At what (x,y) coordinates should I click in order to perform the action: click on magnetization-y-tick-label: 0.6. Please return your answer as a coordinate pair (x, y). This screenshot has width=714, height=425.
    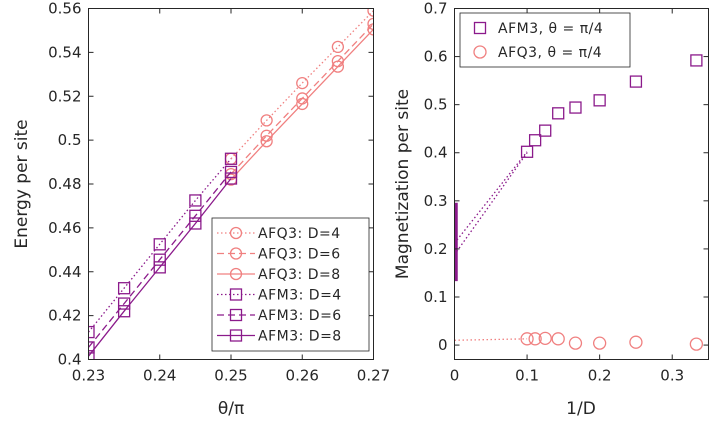
    Looking at the image, I should click on (436, 57).